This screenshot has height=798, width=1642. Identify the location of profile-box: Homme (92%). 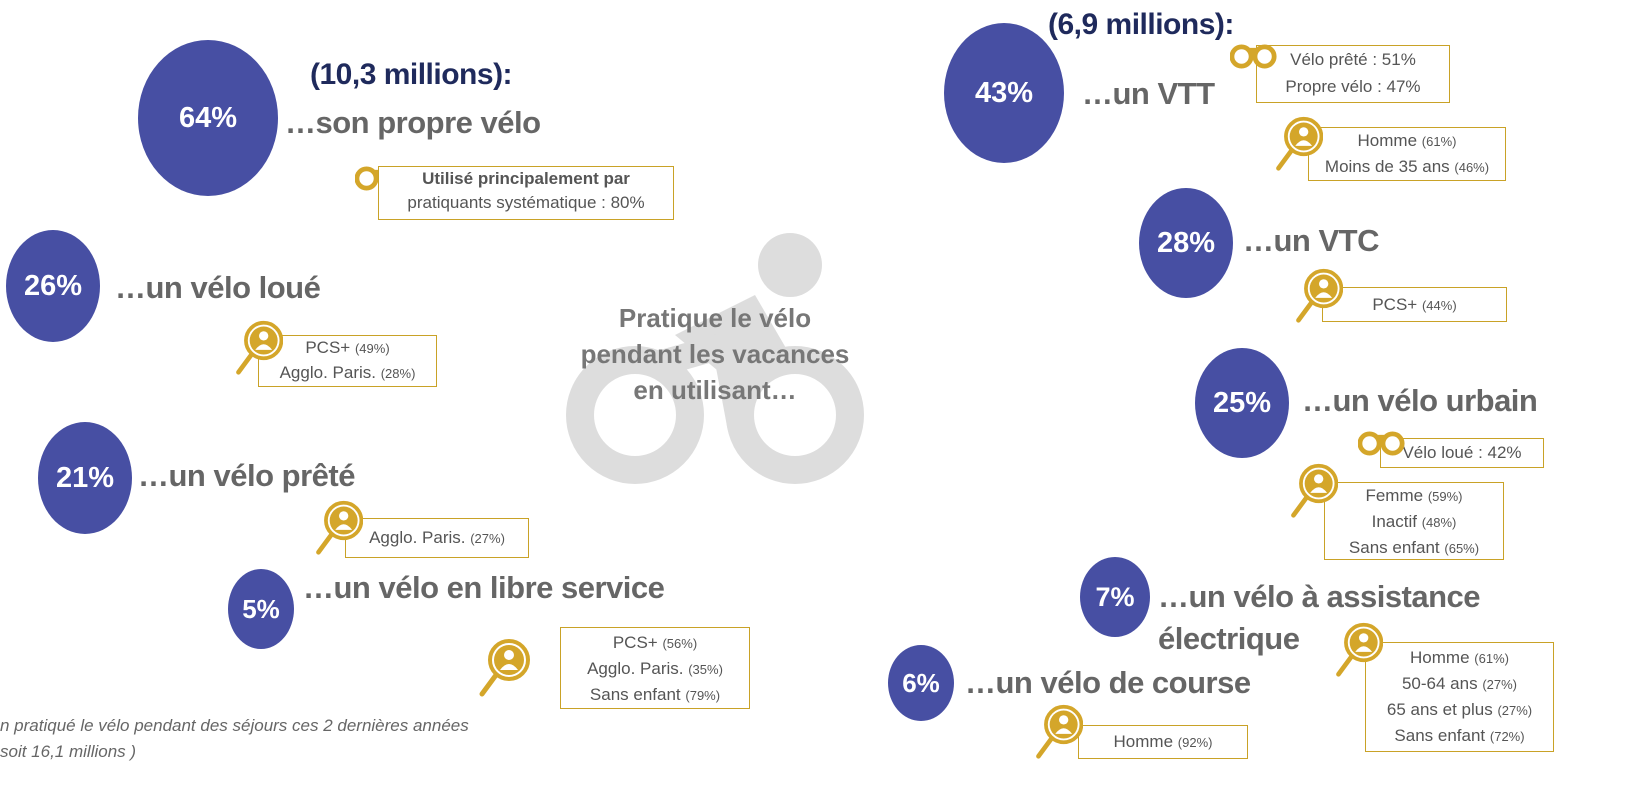
(1163, 742).